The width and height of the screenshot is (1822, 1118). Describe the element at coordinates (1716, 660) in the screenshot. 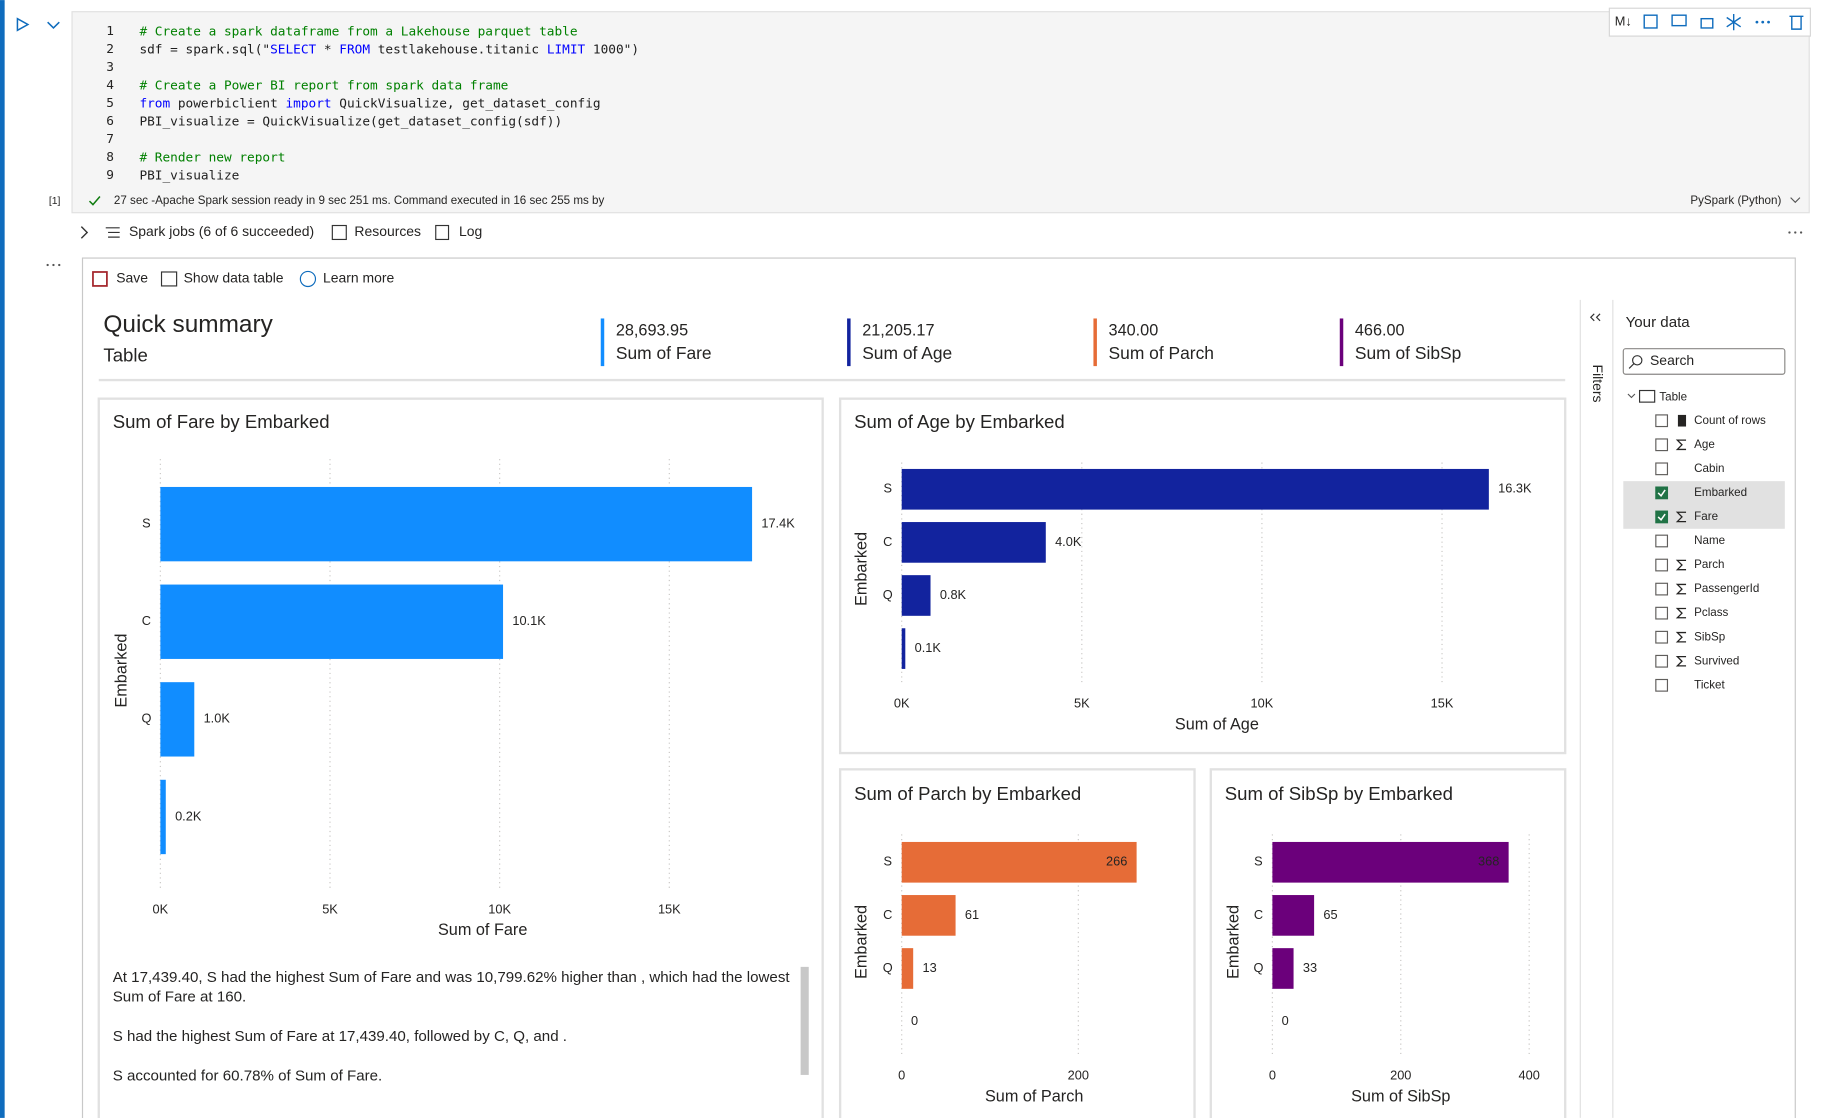

I see `field-name: Survived` at that location.